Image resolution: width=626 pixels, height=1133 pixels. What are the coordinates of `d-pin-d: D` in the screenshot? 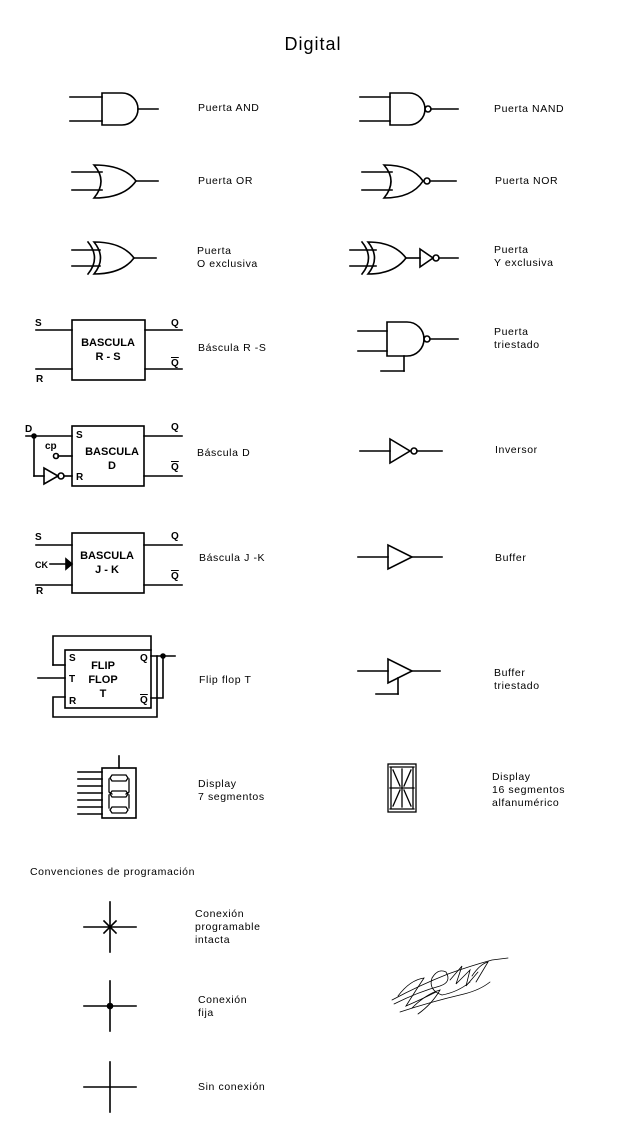 It's located at (28, 429).